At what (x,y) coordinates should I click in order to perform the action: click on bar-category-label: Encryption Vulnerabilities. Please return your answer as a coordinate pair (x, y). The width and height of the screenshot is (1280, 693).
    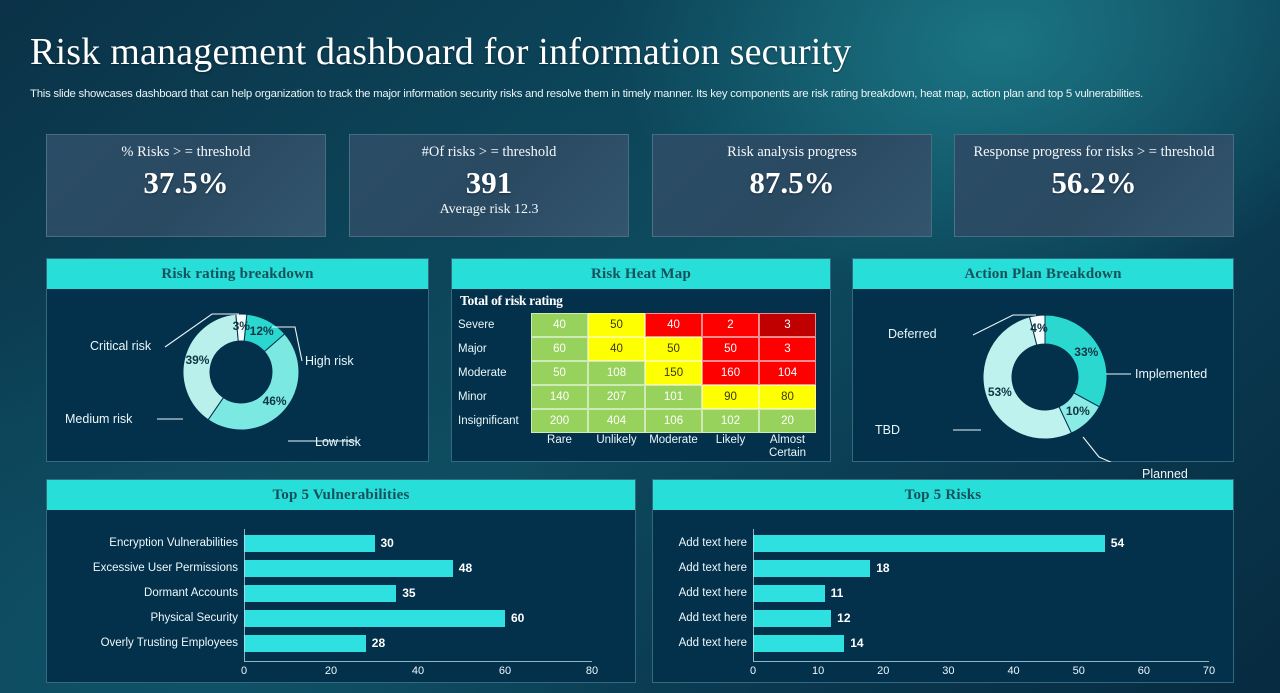
    Looking at the image, I should click on (173, 543).